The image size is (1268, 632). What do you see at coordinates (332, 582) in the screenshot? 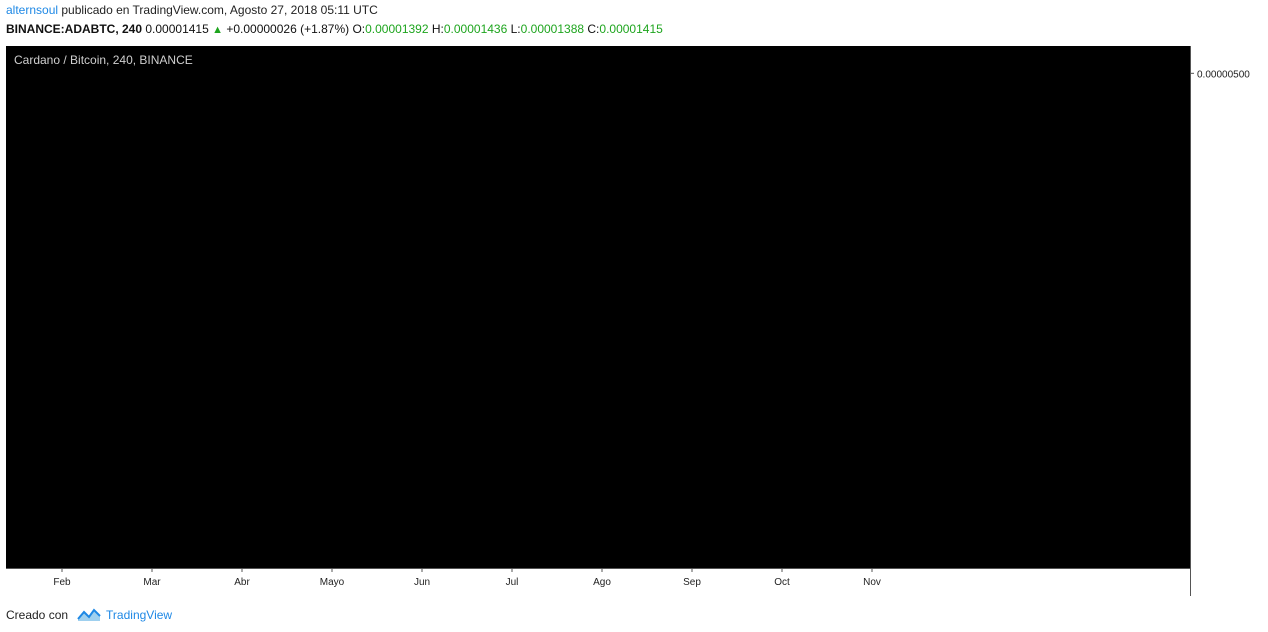
I see `x-tick-label: Mayo` at bounding box center [332, 582].